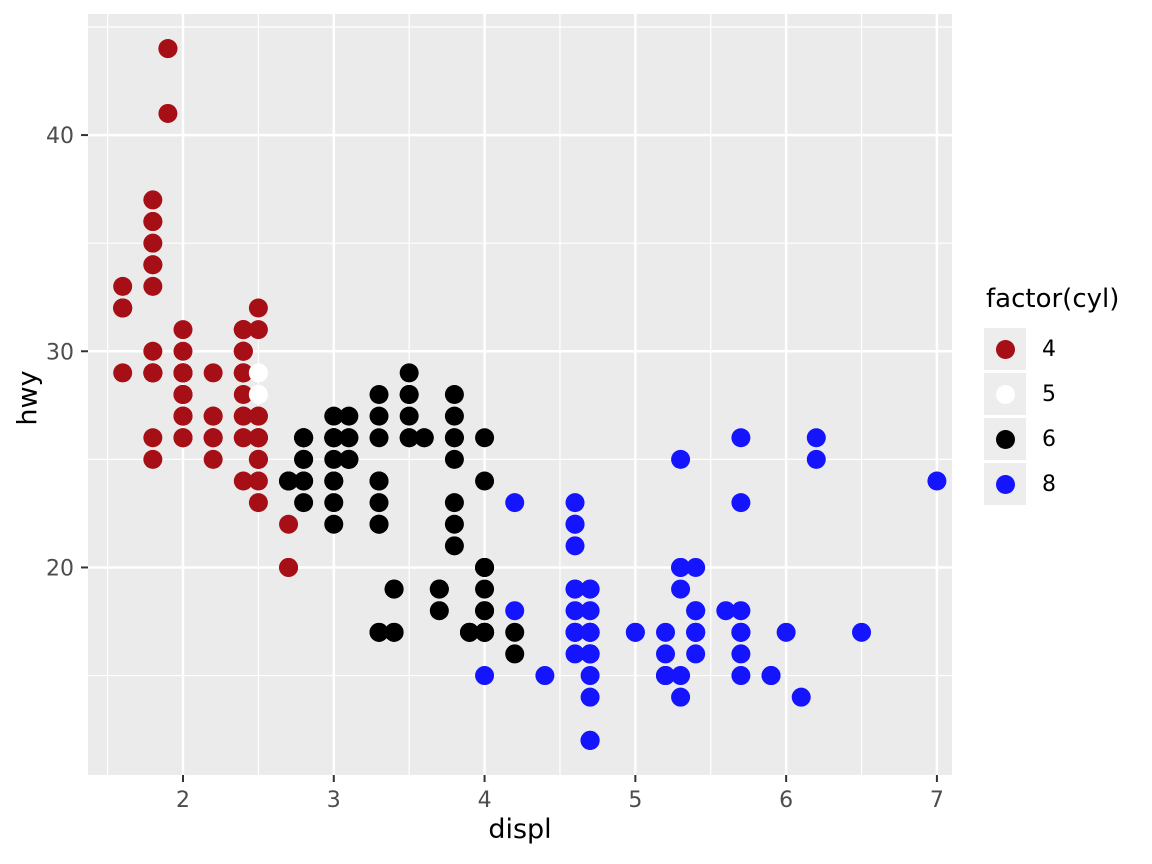 Image resolution: width=1152 pixels, height=864 pixels. I want to click on x-axis-title: displ, so click(520, 829).